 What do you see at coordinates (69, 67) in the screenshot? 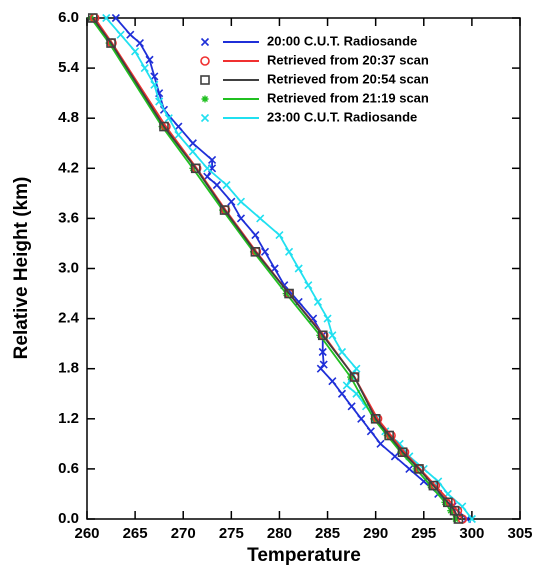
I see `y-tick-label: 5.4` at bounding box center [69, 67].